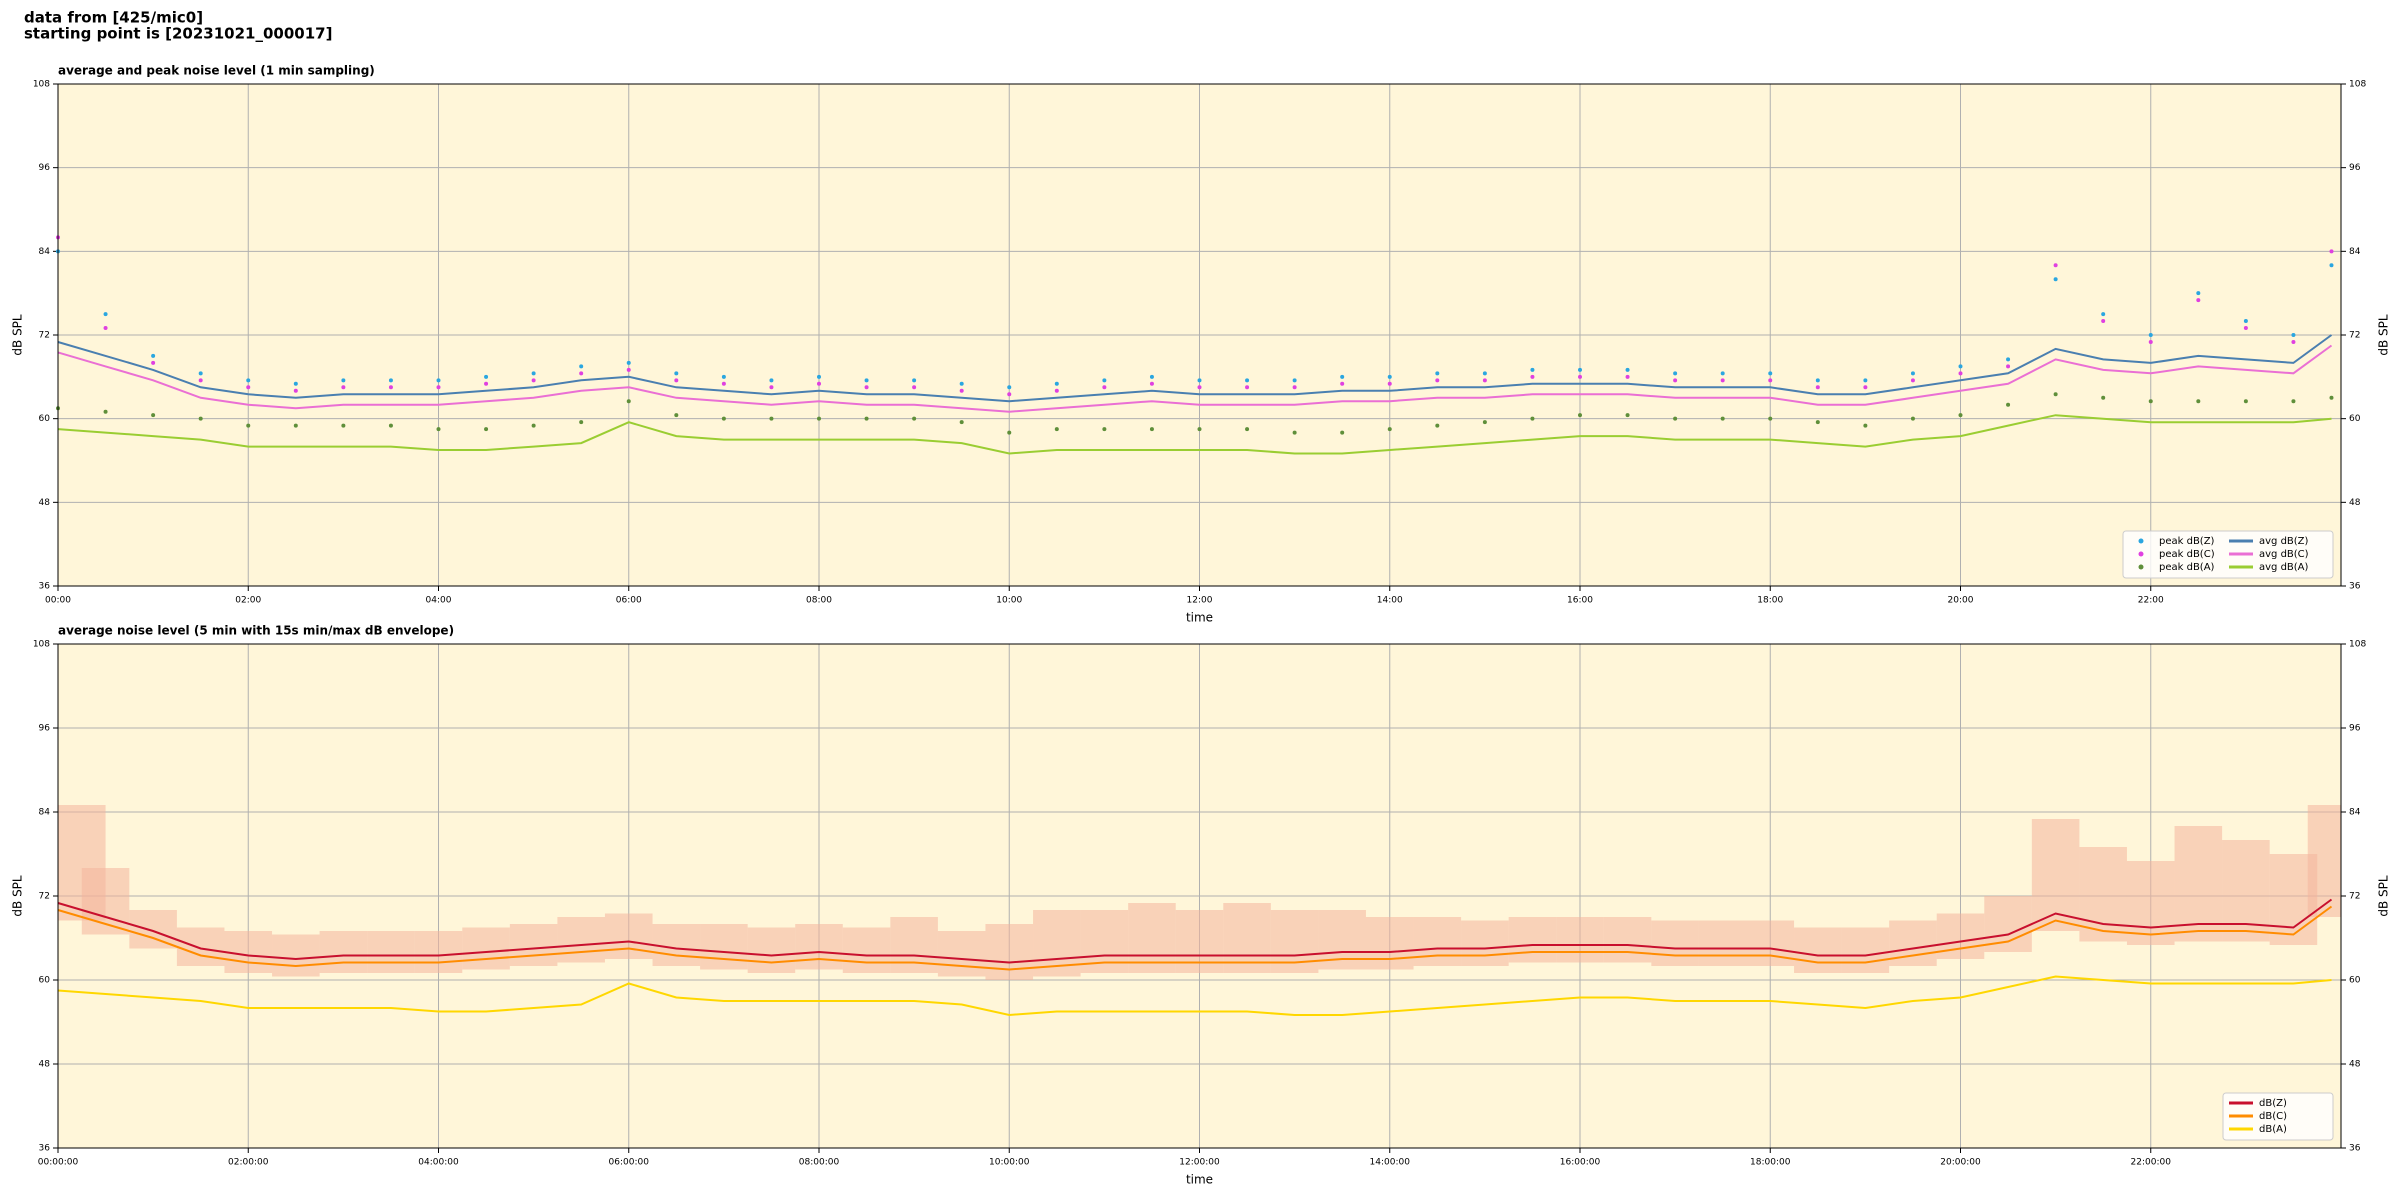  What do you see at coordinates (1961, 601) in the screenshot?
I see `x-tick-label: 20:00` at bounding box center [1961, 601].